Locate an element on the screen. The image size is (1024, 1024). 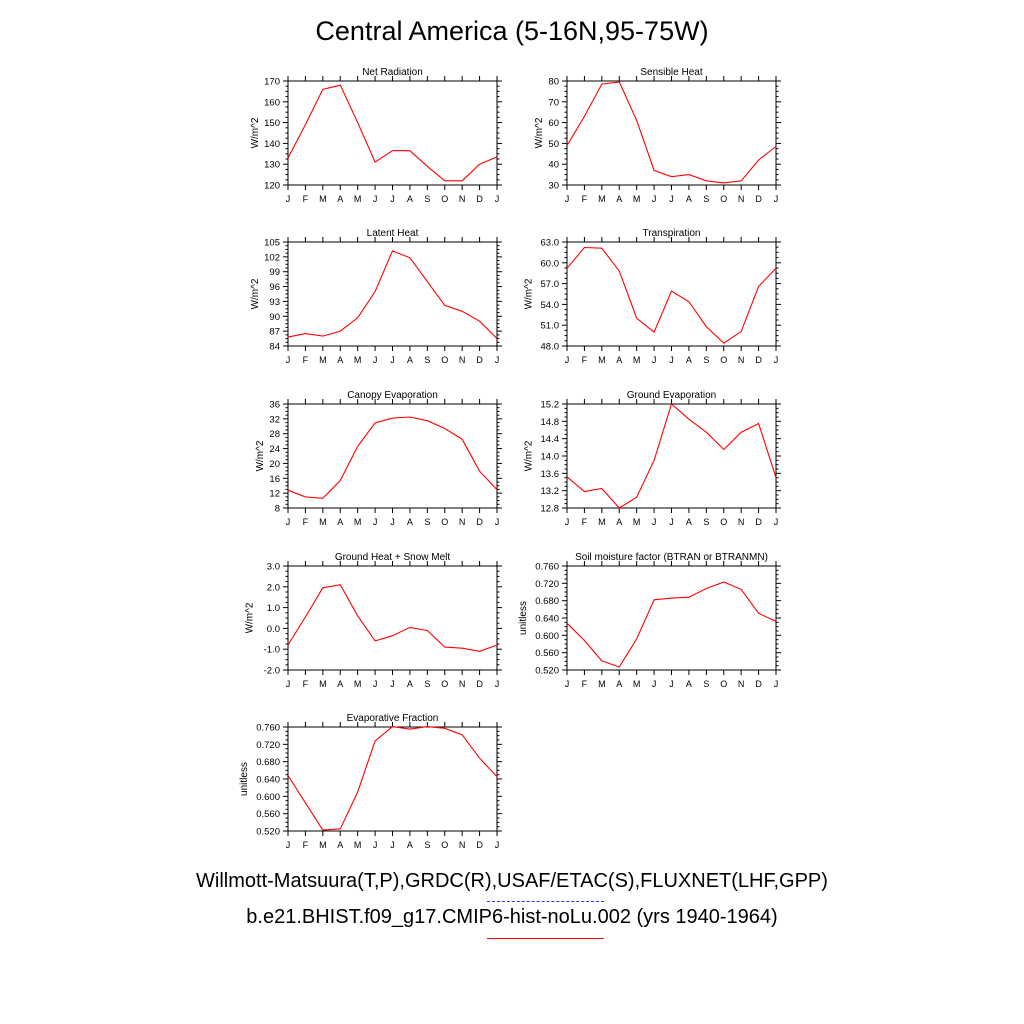
legend-model-swatch is located at coordinates (545, 938).